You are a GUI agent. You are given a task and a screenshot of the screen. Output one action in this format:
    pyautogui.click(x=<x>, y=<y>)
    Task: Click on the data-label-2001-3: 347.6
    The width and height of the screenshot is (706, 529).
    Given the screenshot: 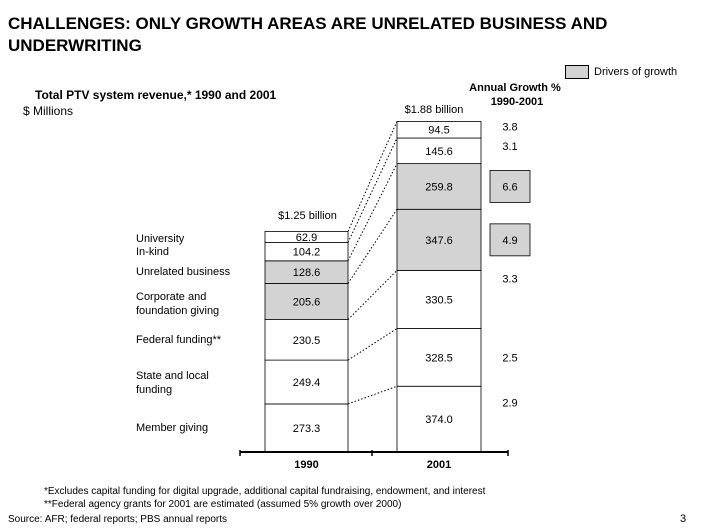 What is the action you would take?
    pyautogui.click(x=439, y=241)
    